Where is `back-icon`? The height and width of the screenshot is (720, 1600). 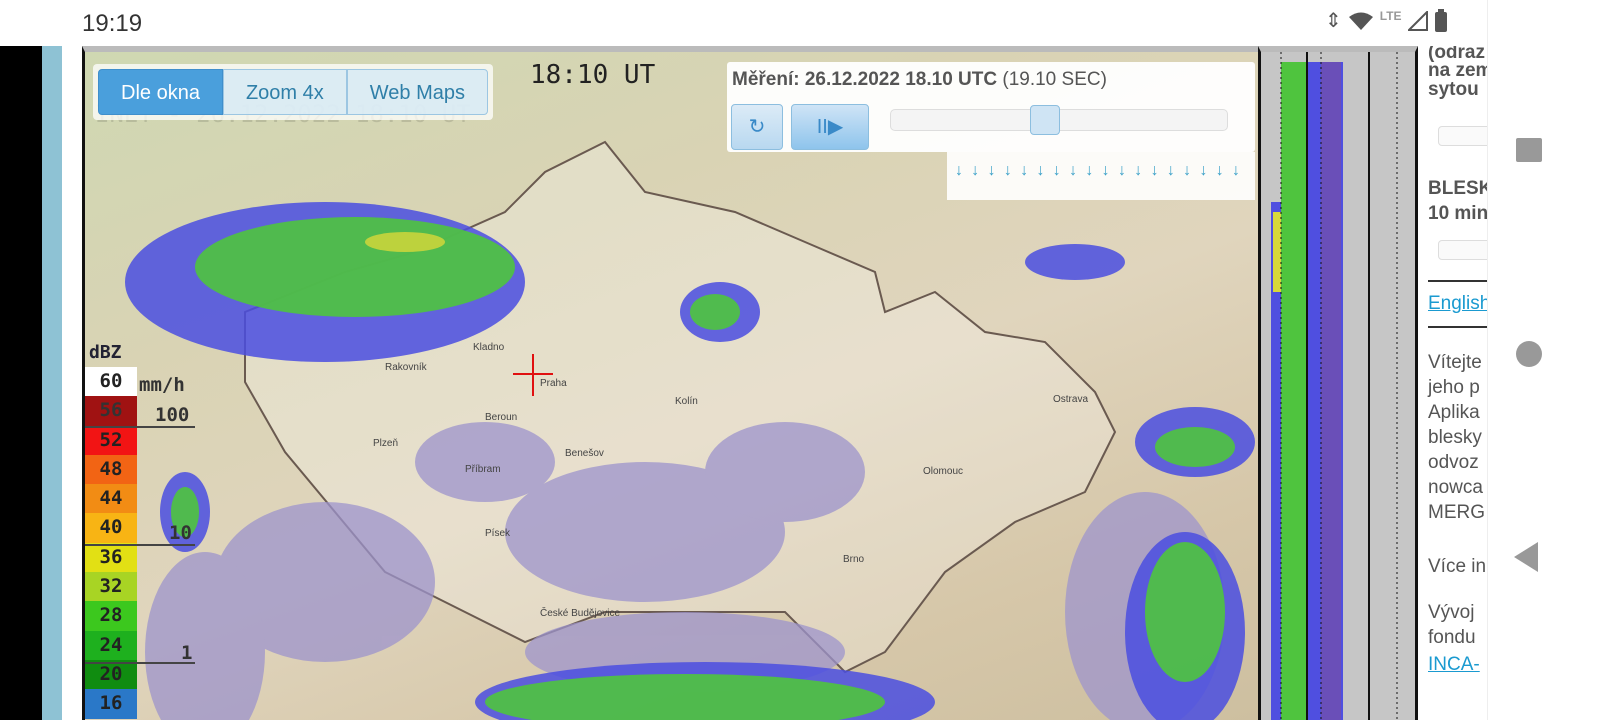 back-icon is located at coordinates (1527, 557).